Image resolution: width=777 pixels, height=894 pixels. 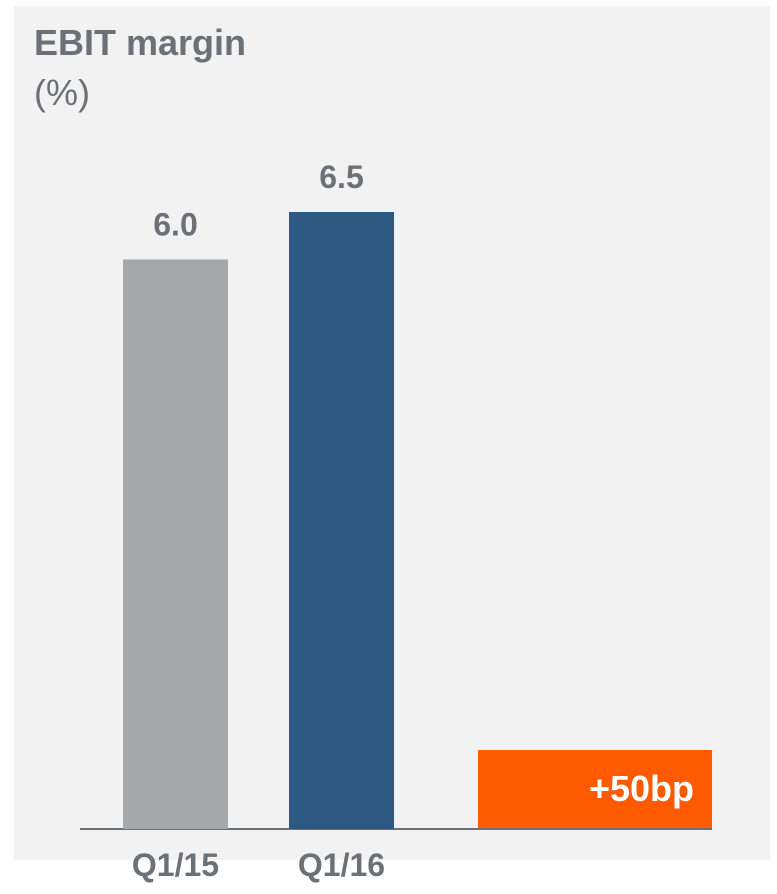 What do you see at coordinates (175, 224) in the screenshot?
I see `bar-value-label: 6.0` at bounding box center [175, 224].